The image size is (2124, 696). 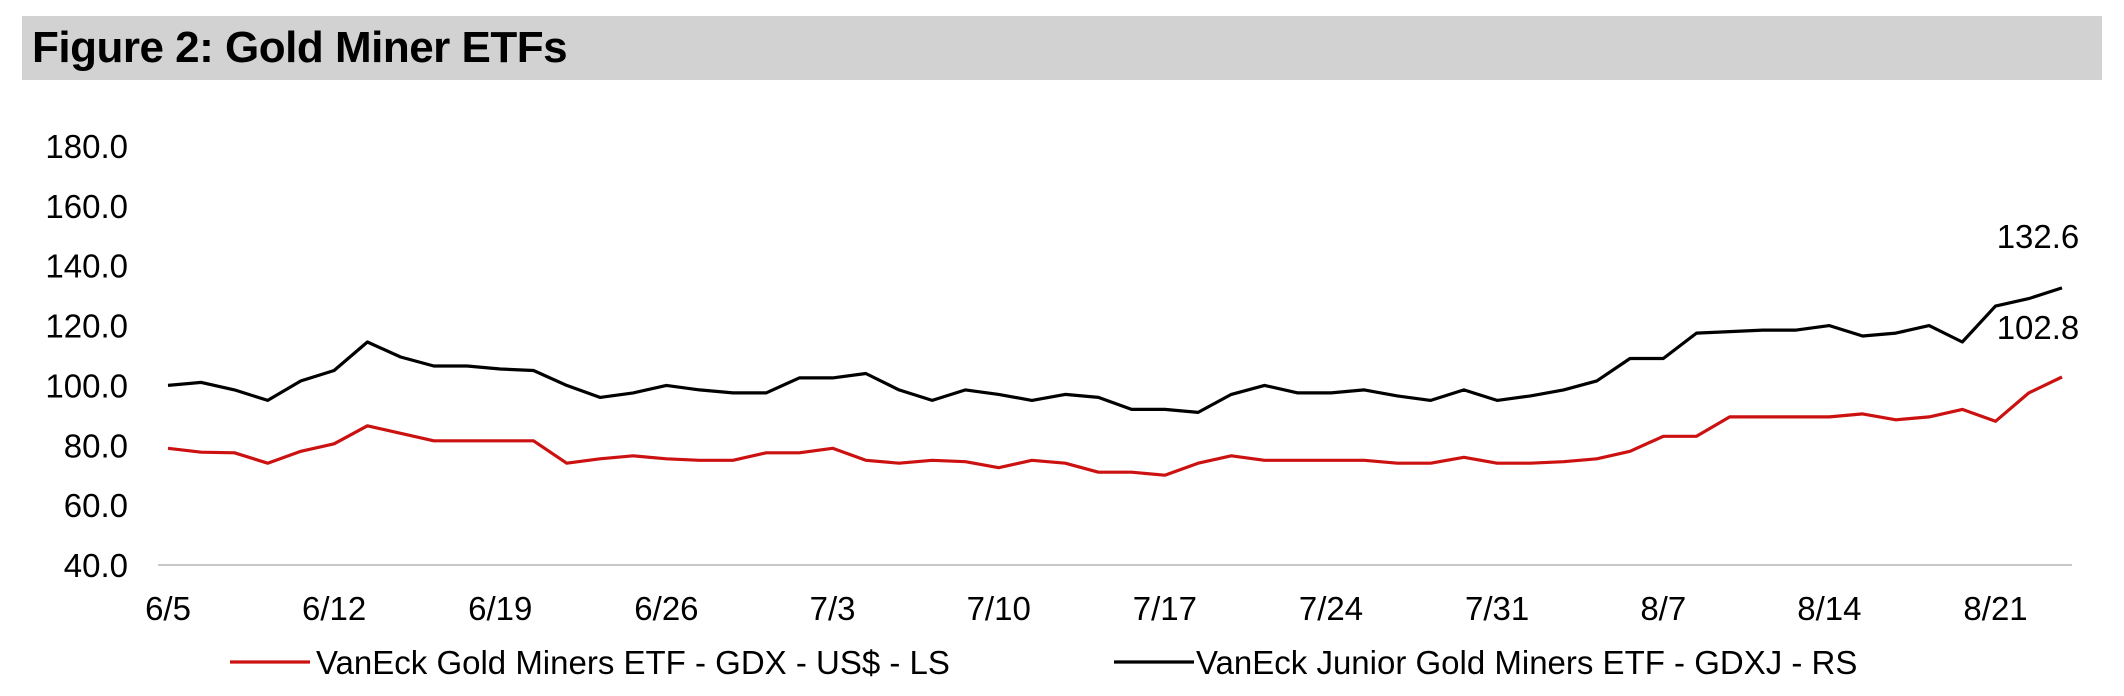 What do you see at coordinates (1062, 48) in the screenshot?
I see `figure-title-bar: Figure 2: Gold Miner ETFs` at bounding box center [1062, 48].